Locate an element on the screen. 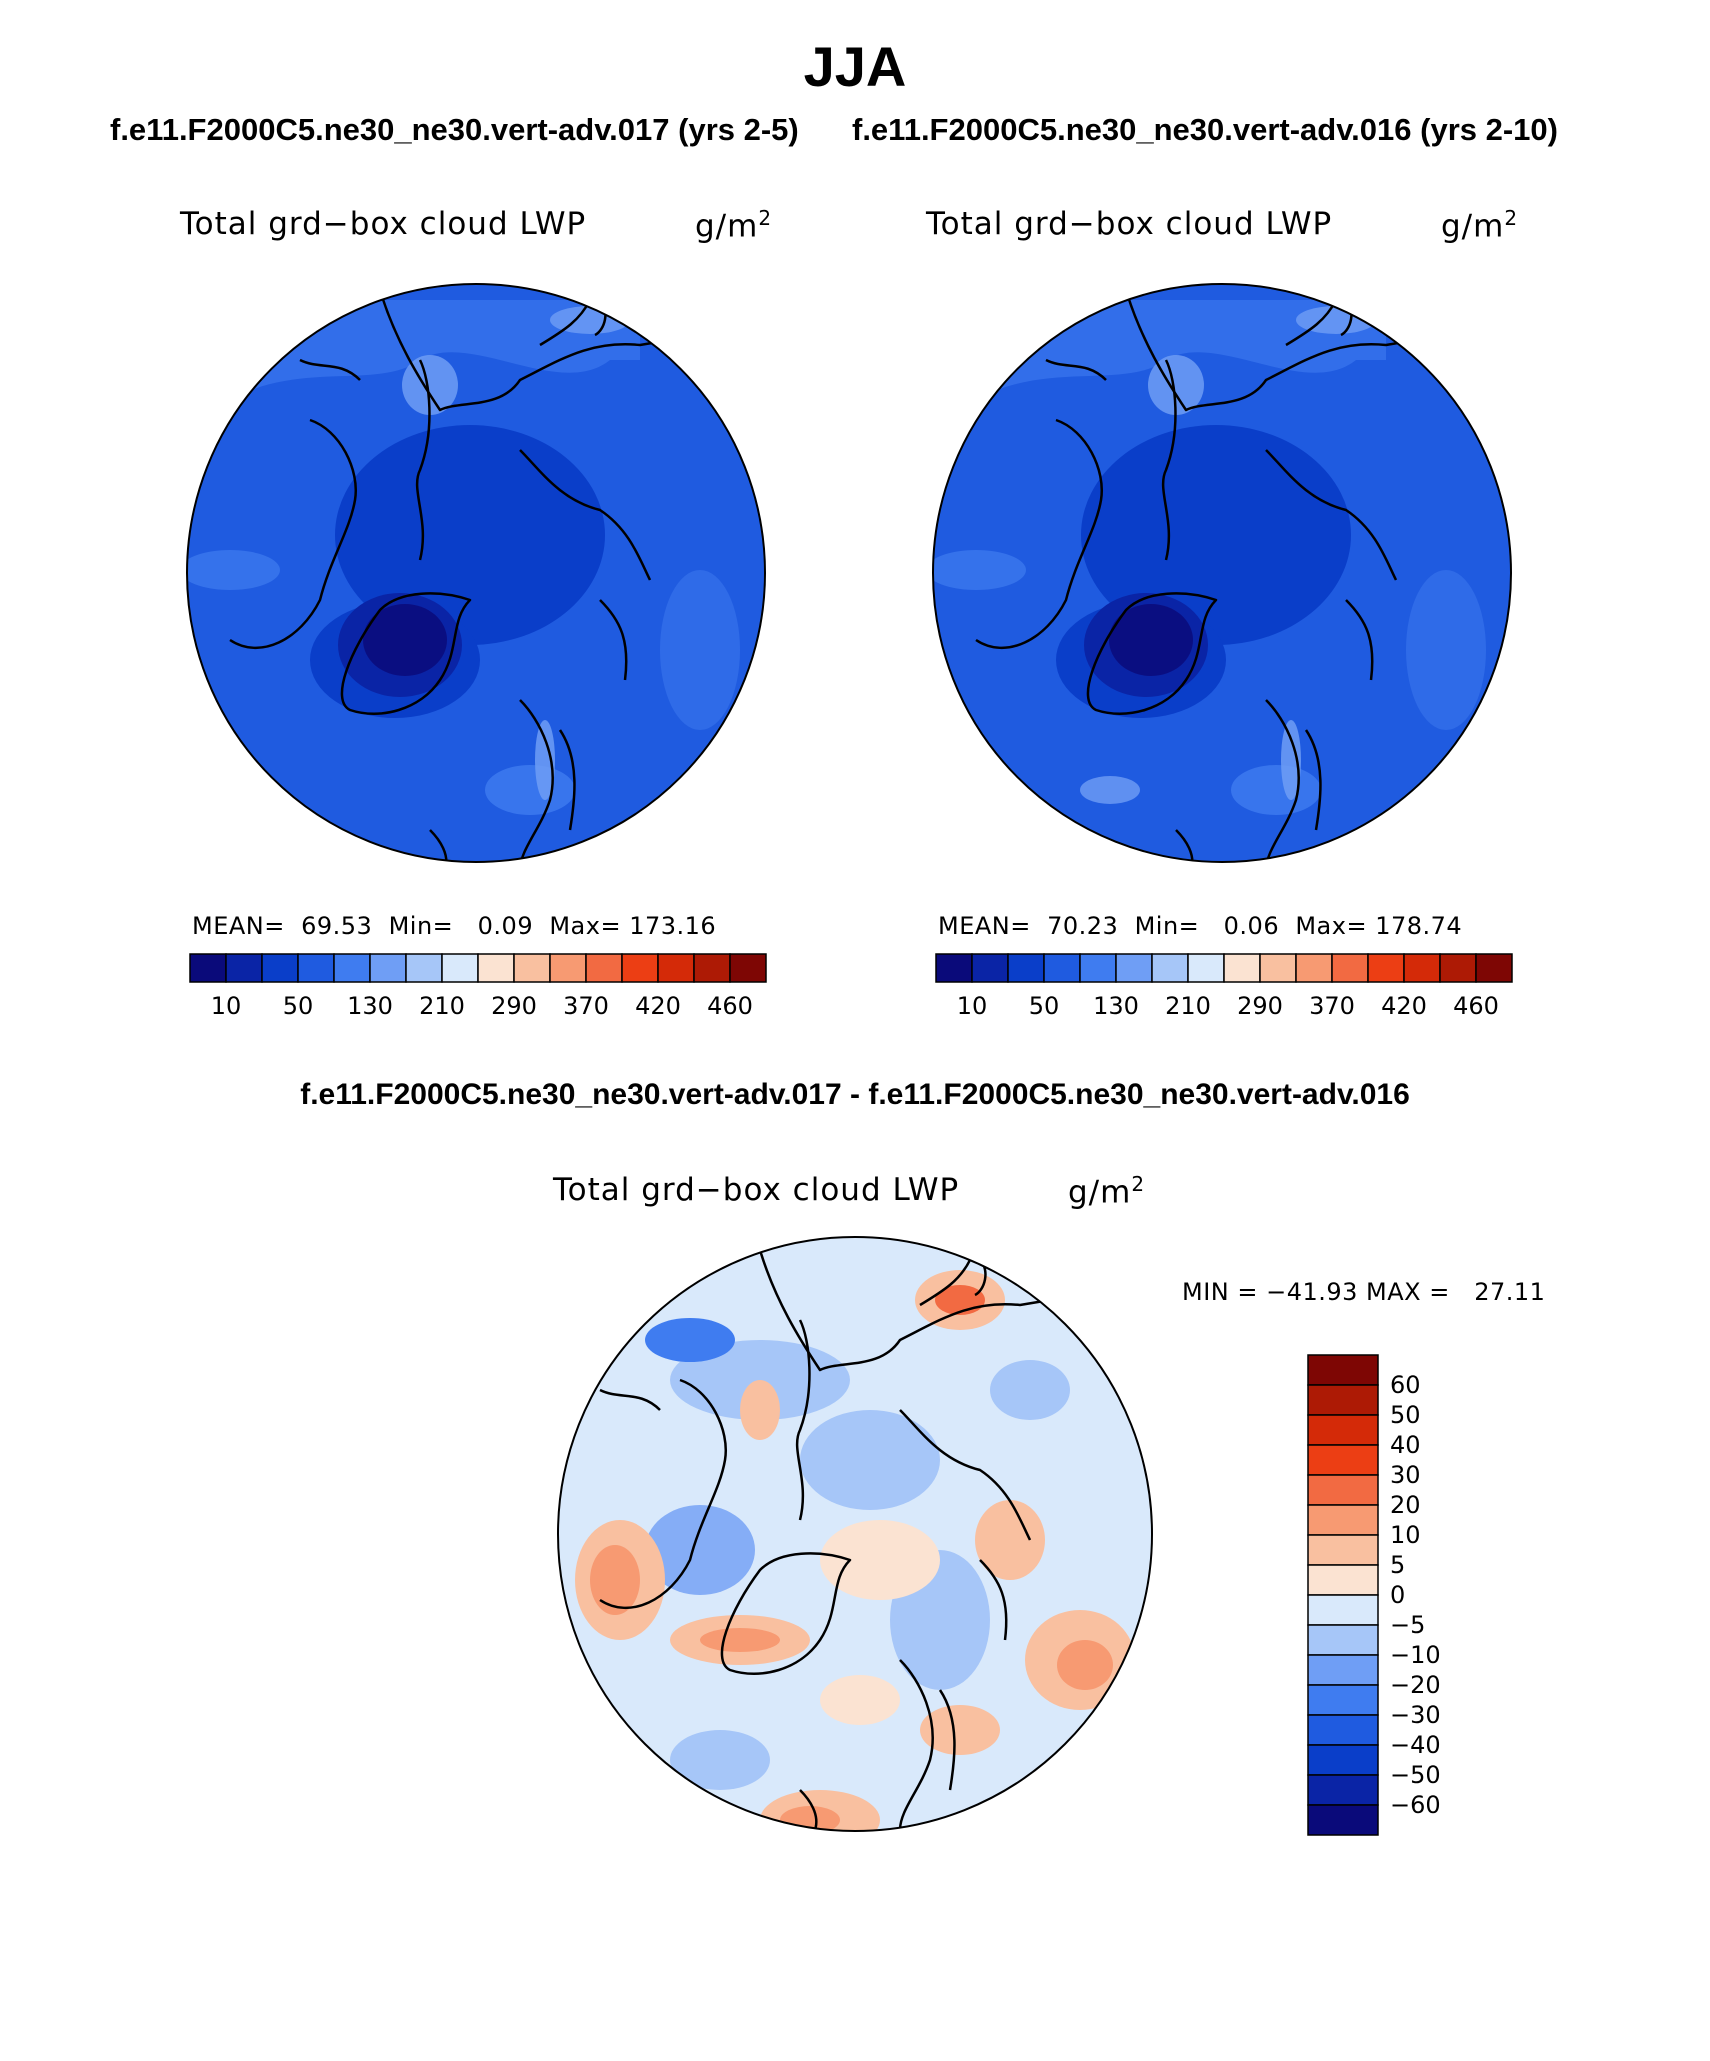 The width and height of the screenshot is (1710, 2061). colorbar-tick-label: 60 is located at coordinates (1405, 1385).